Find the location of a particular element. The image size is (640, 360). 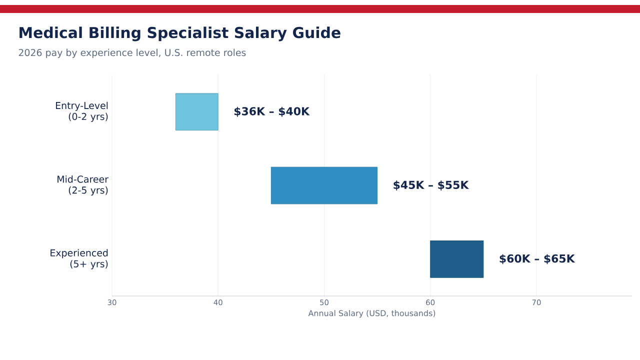

annotation: $60K – $65K is located at coordinates (538, 259).